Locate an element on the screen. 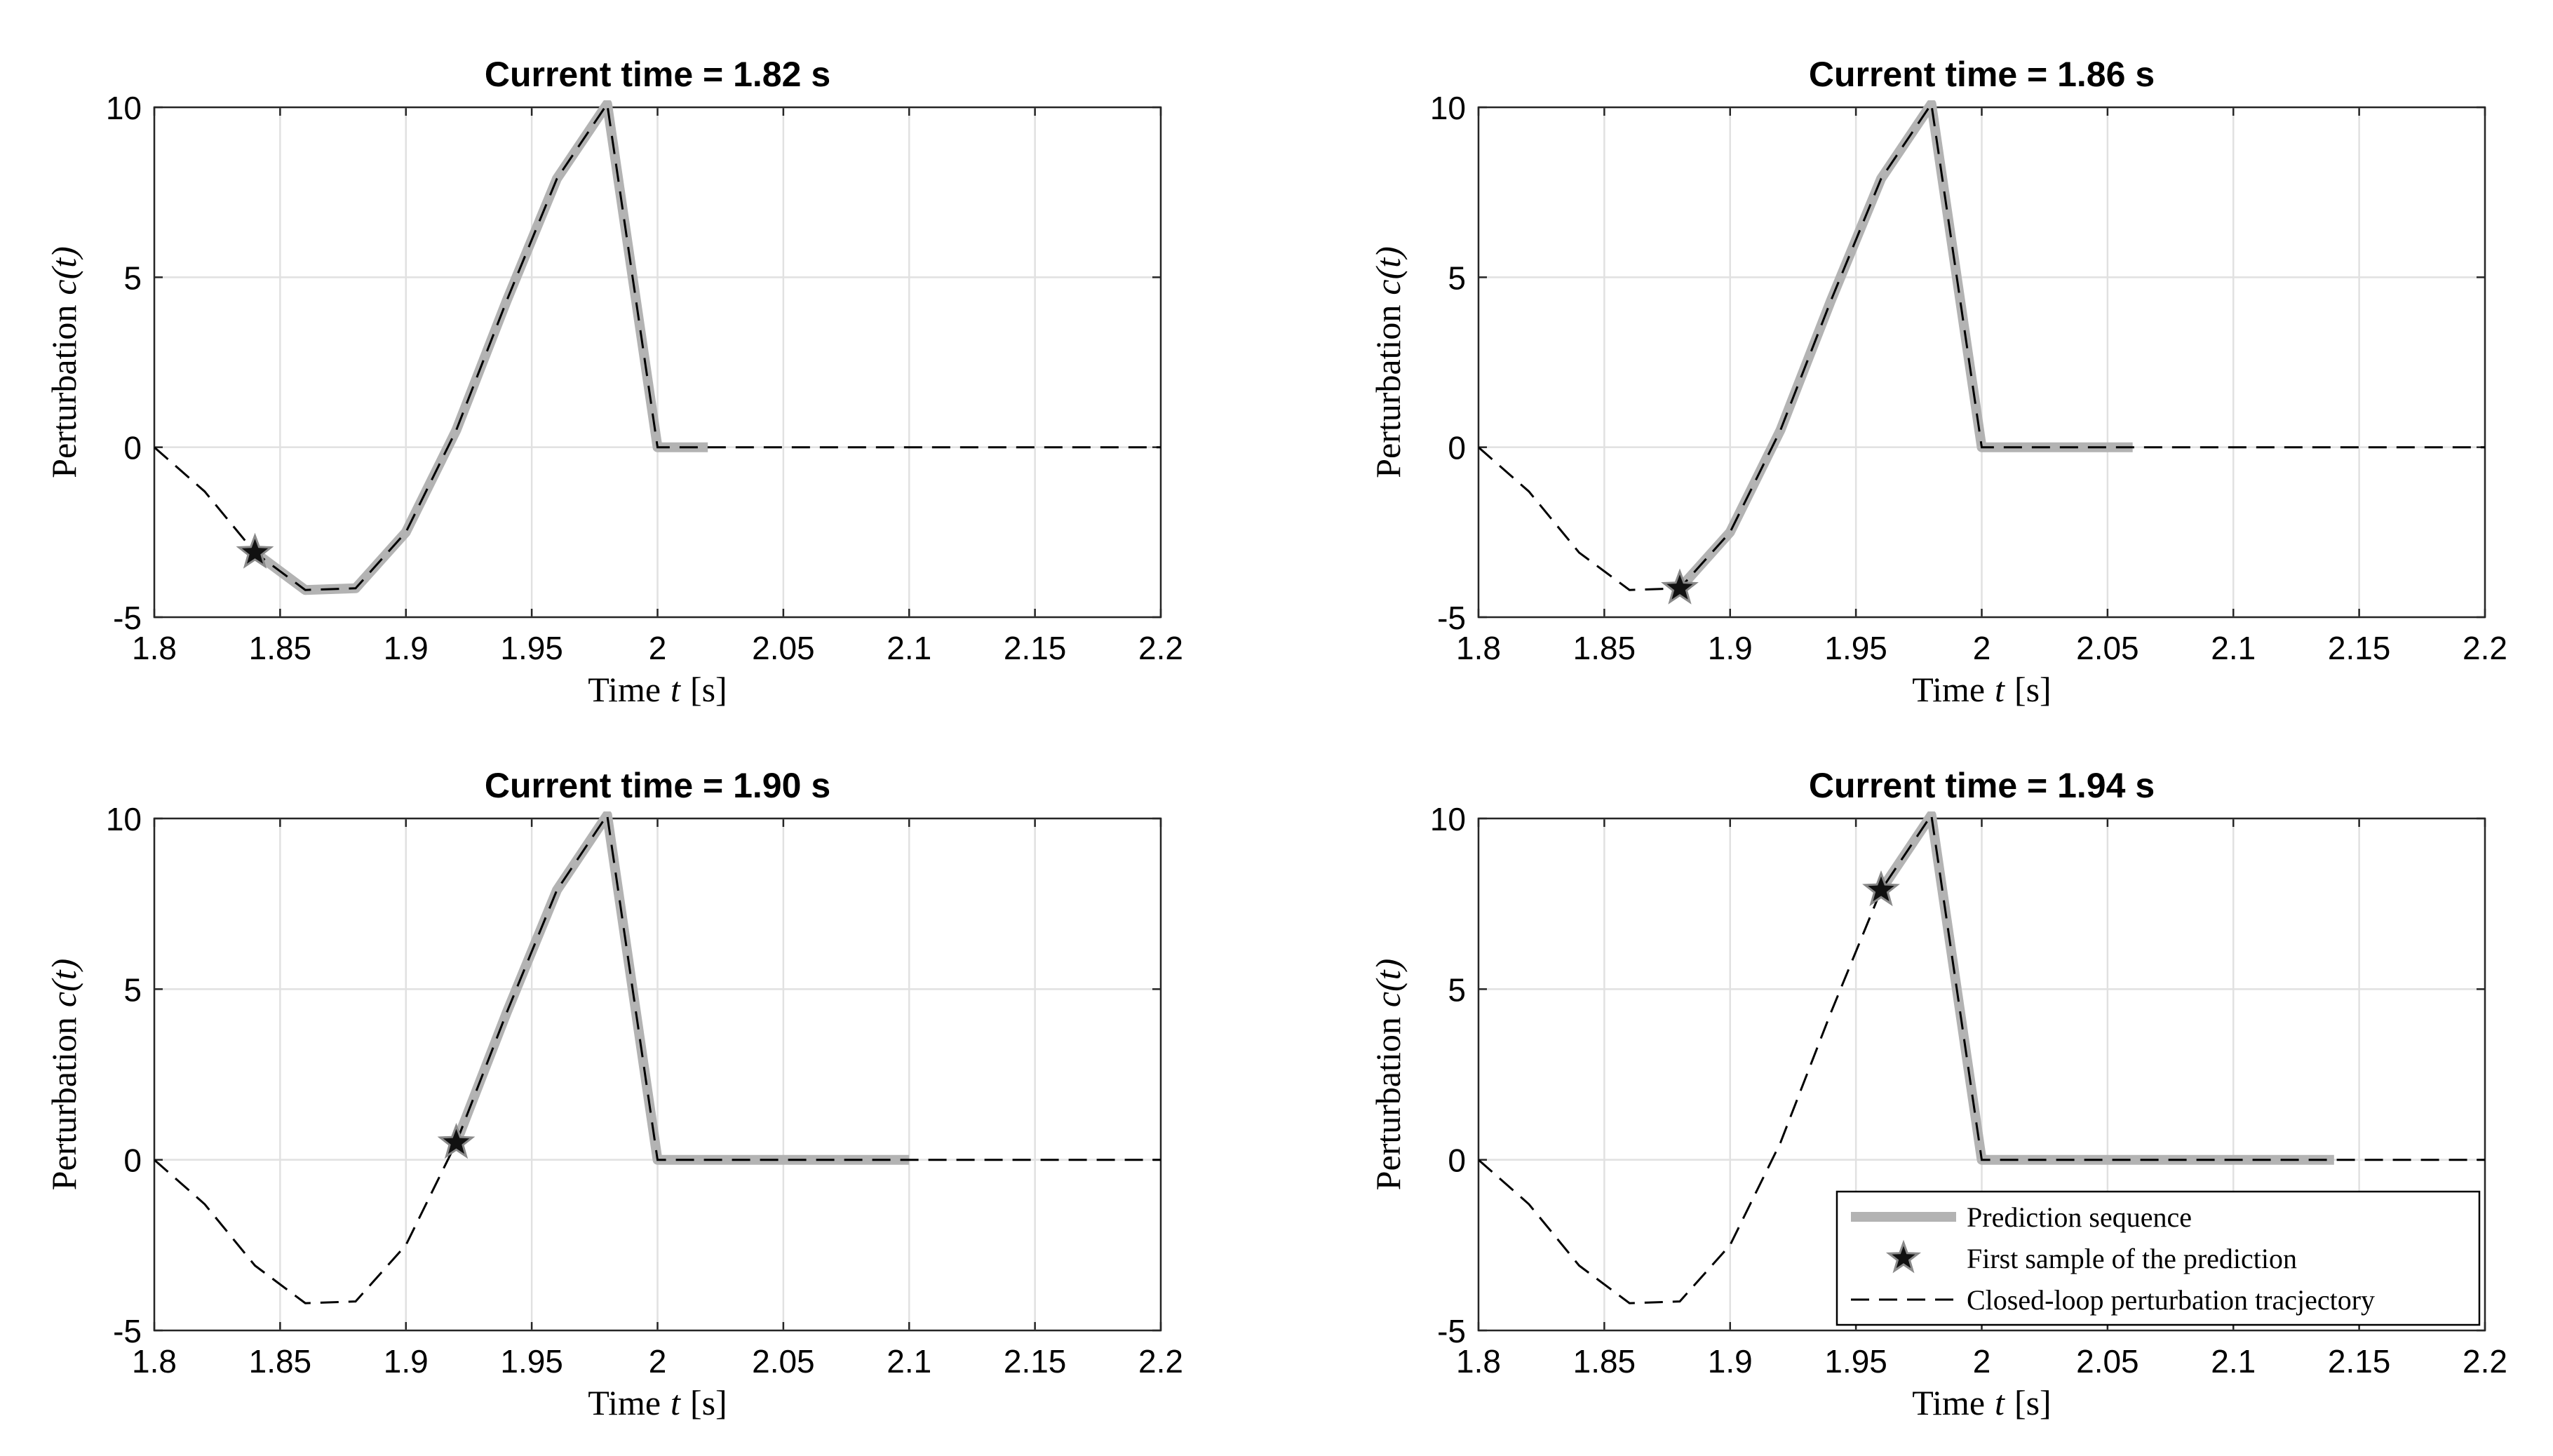 This screenshot has height=1456, width=2553. legend-entry-label: Closed-loop perturbation tracjectory is located at coordinates (2171, 1300).